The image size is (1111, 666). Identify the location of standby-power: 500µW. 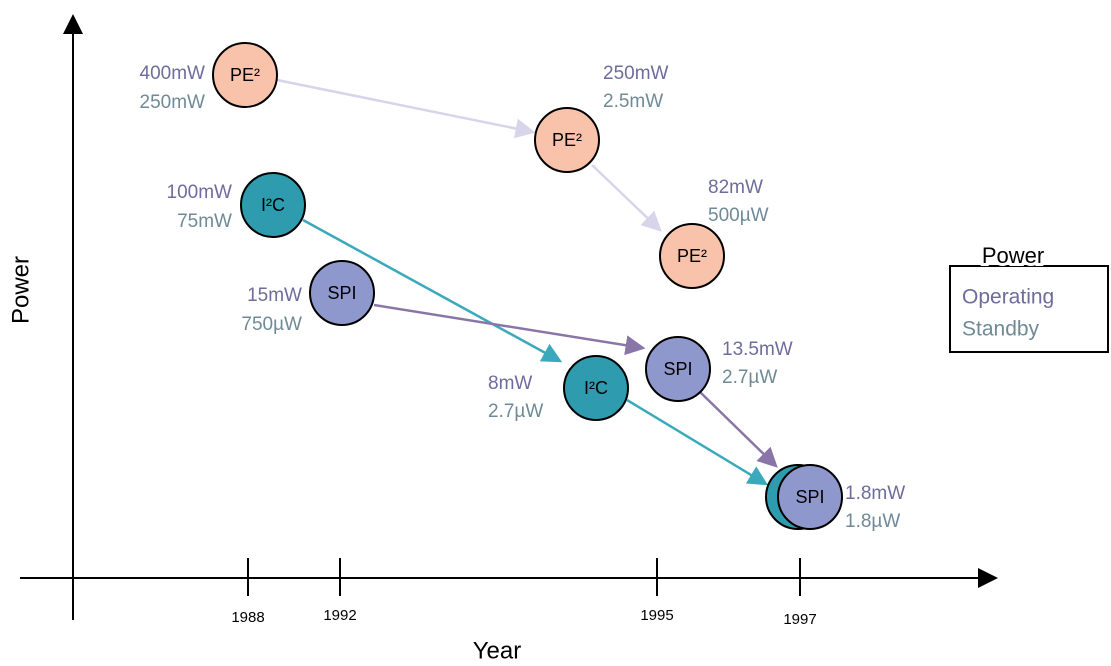
(738, 215).